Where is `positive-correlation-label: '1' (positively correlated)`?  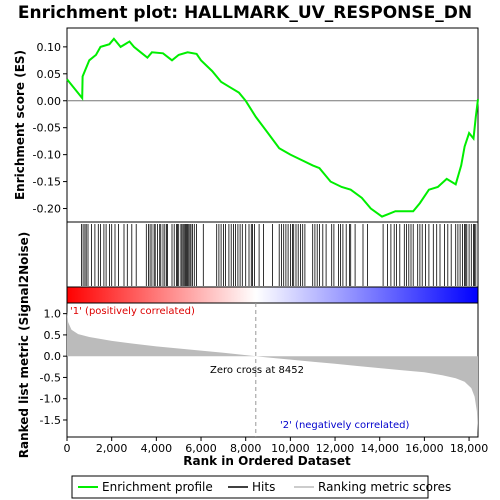
positive-correlation-label: '1' (positively correlated) is located at coordinates (132, 311).